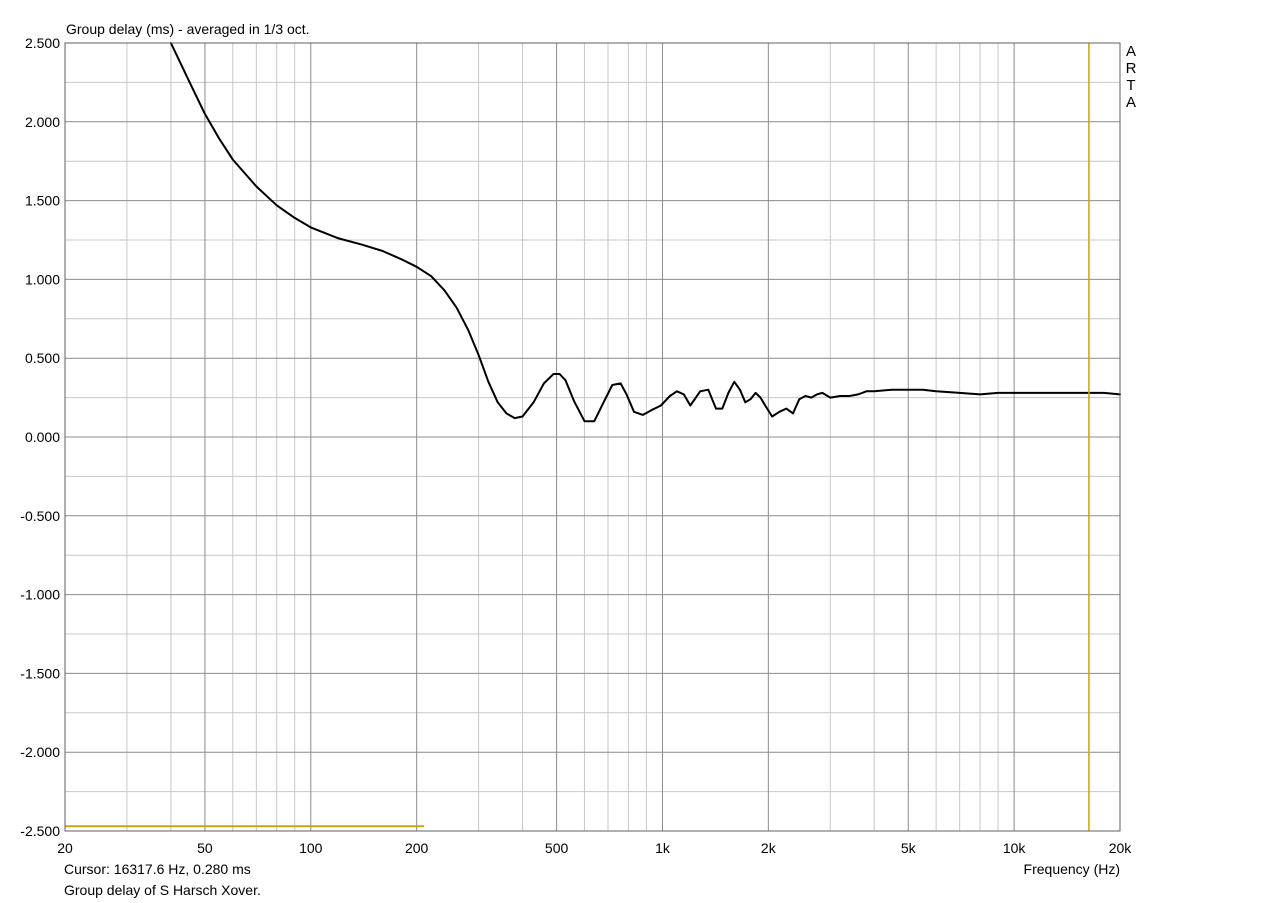 The width and height of the screenshot is (1280, 903). I want to click on cursor-readout: Cursor: 16317.6 Hz, 0.280 ms, so click(157, 869).